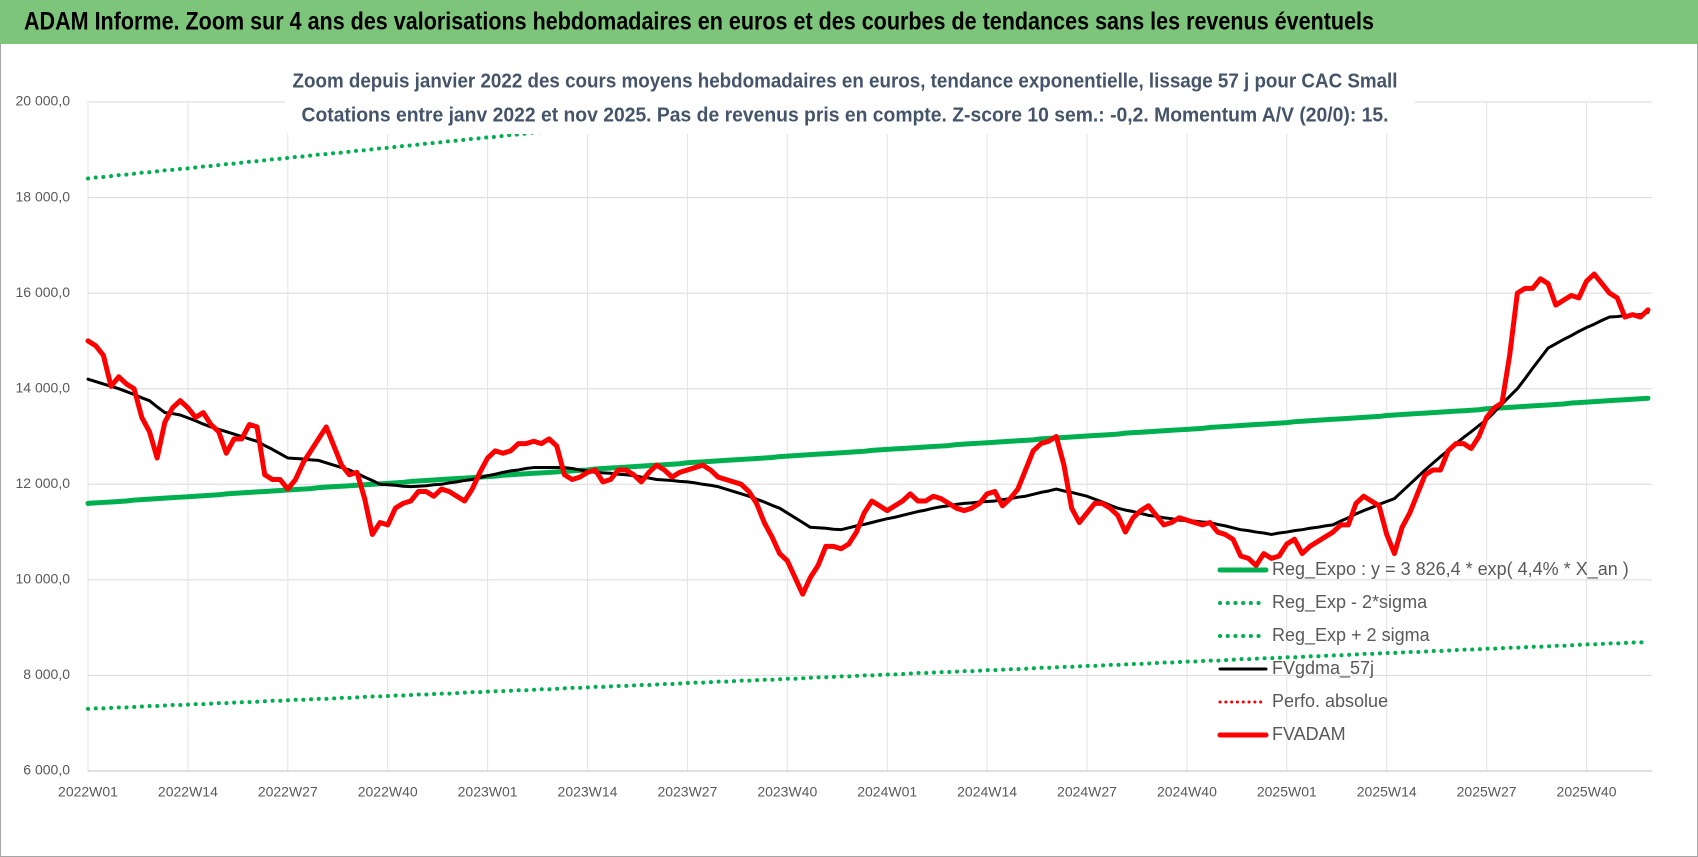  I want to click on legend-label: Perfo. absolue, so click(1330, 701).